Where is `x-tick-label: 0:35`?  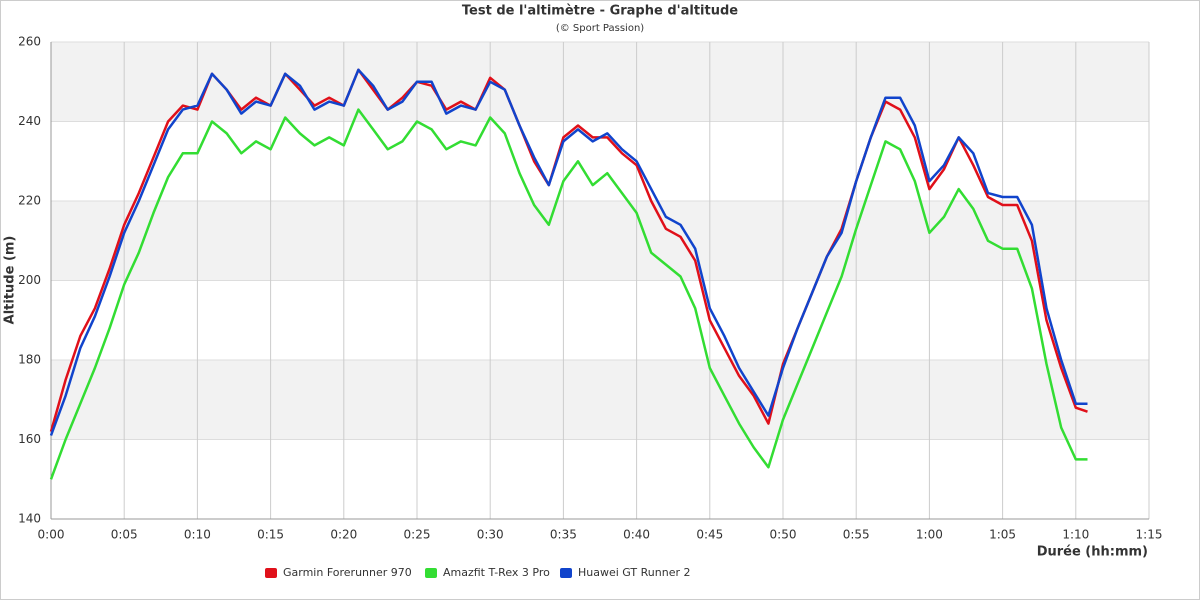
x-tick-label: 0:35 is located at coordinates (563, 535).